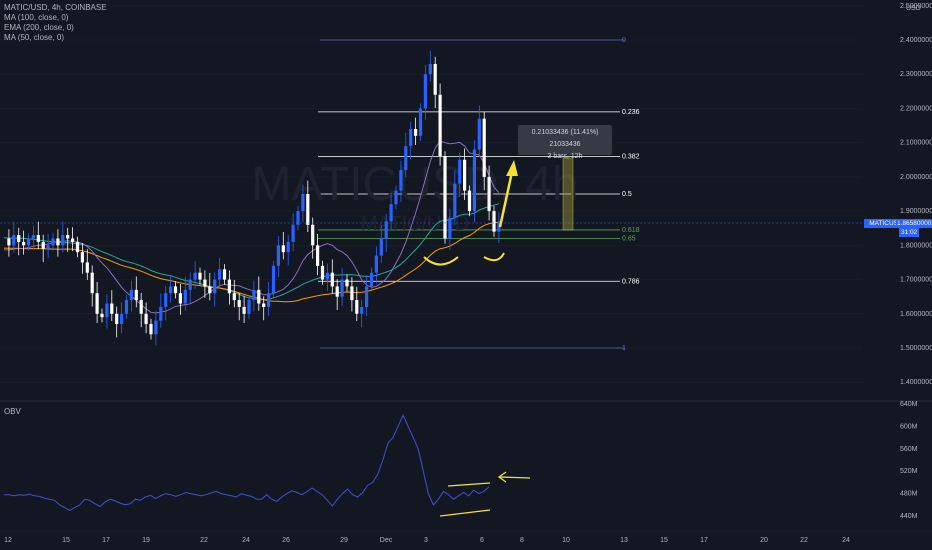 The width and height of the screenshot is (932, 550). I want to click on time-axis: 12 15 17 19 22 24 26 29 Dec 3 6 8 10 13 15 17 20 22 24, so click(466, 537).